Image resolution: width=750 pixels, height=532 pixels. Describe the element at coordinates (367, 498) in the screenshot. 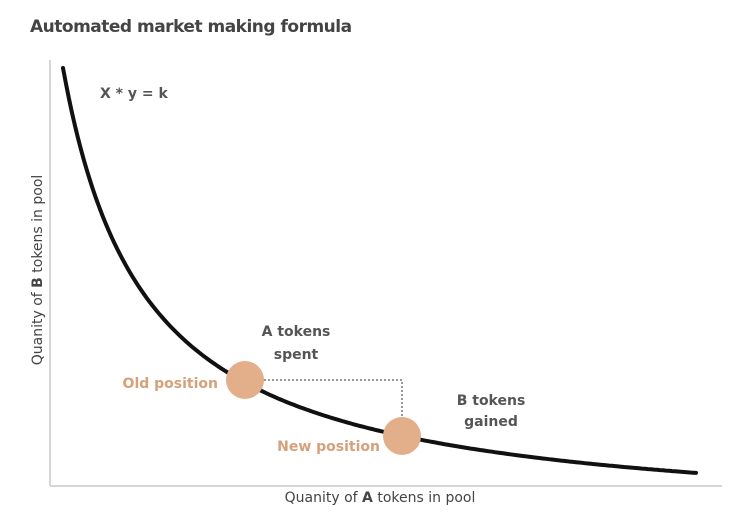

I see `label-part: A` at that location.